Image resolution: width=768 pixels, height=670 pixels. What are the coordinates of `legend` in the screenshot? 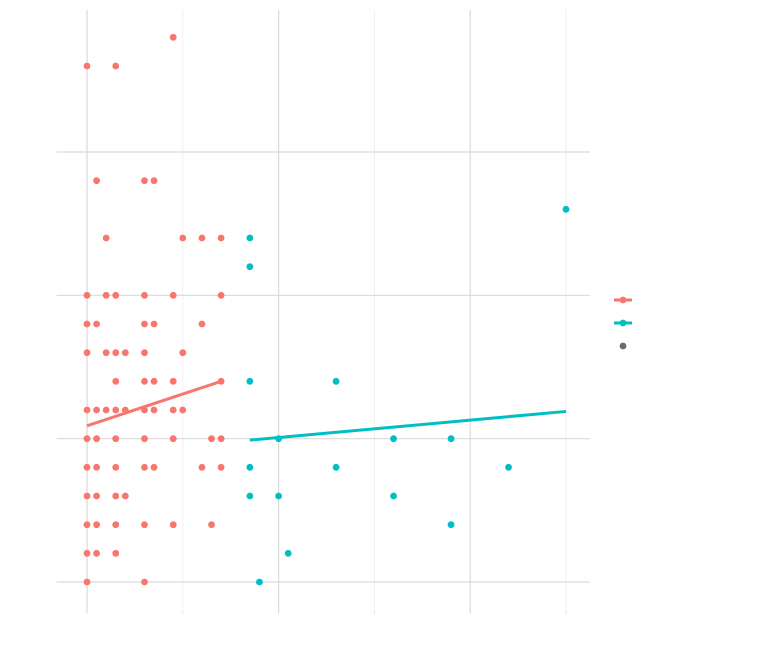 It's located at (623, 323).